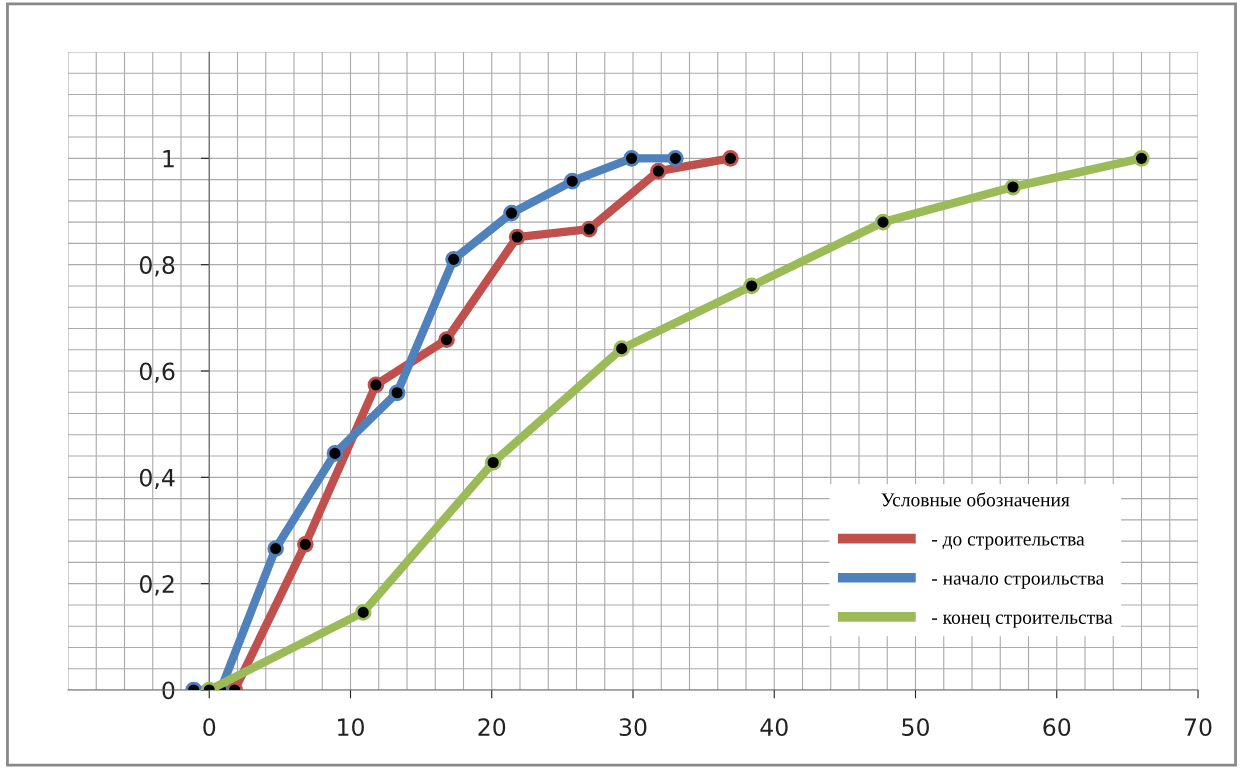 The image size is (1243, 769). I want to click on x-tick-label: 20, so click(492, 727).